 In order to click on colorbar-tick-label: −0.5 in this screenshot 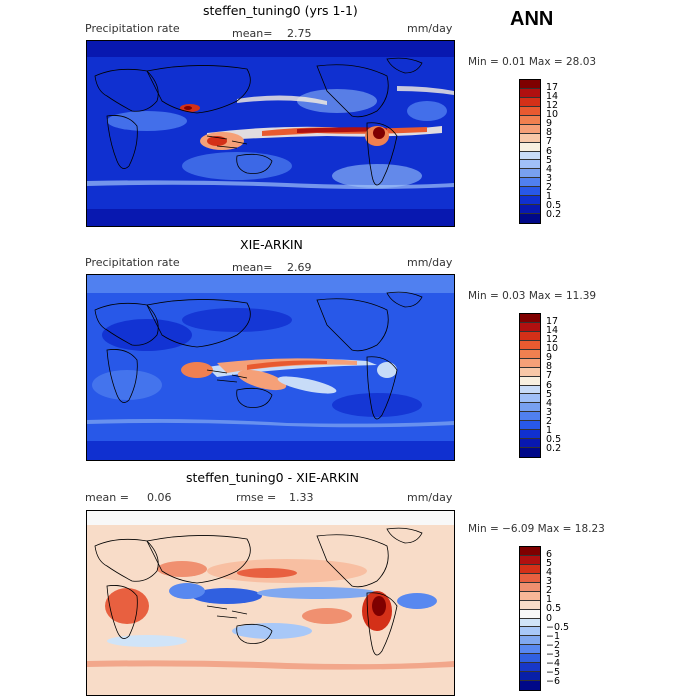, I will do `click(558, 627)`.